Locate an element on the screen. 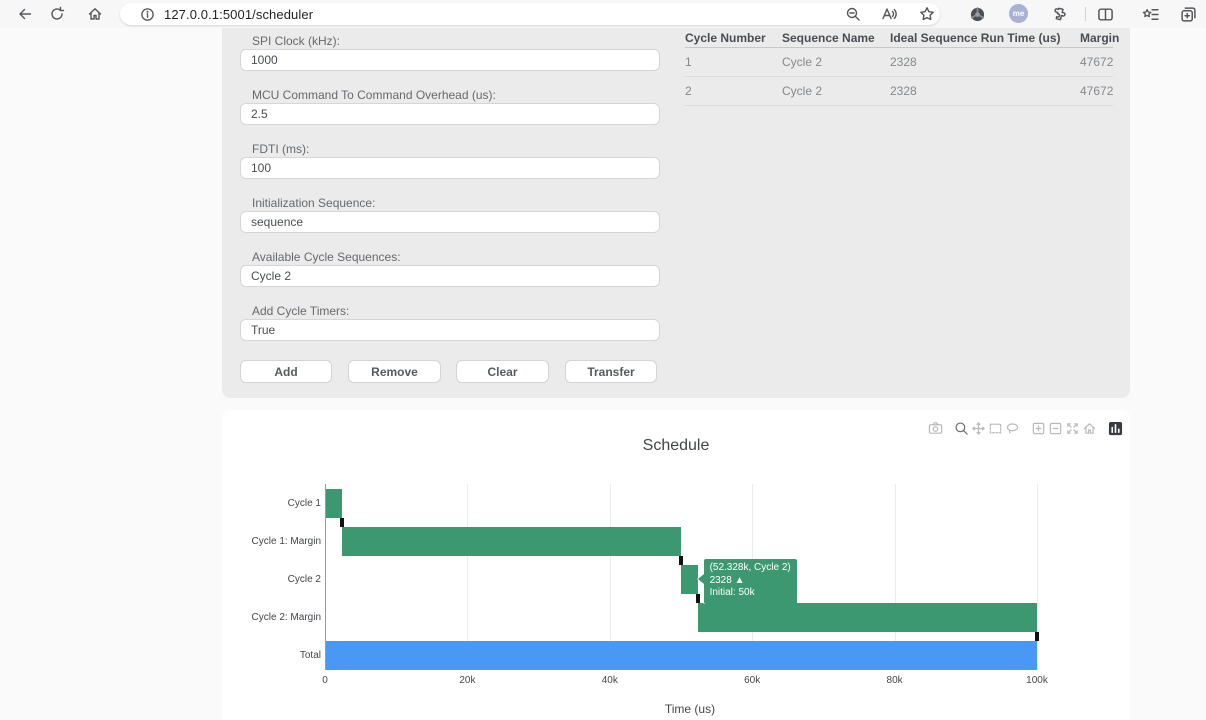 This screenshot has width=1206, height=720. gantt-bar-cycle-1-margin is located at coordinates (511, 541).